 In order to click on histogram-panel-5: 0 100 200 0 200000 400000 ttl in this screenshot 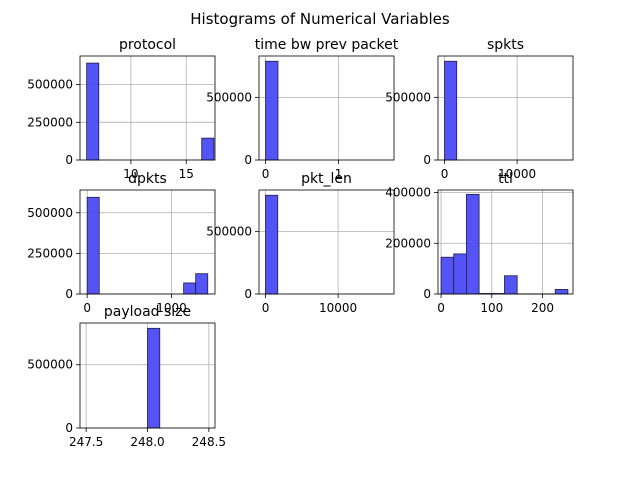, I will do `click(479, 243)`.